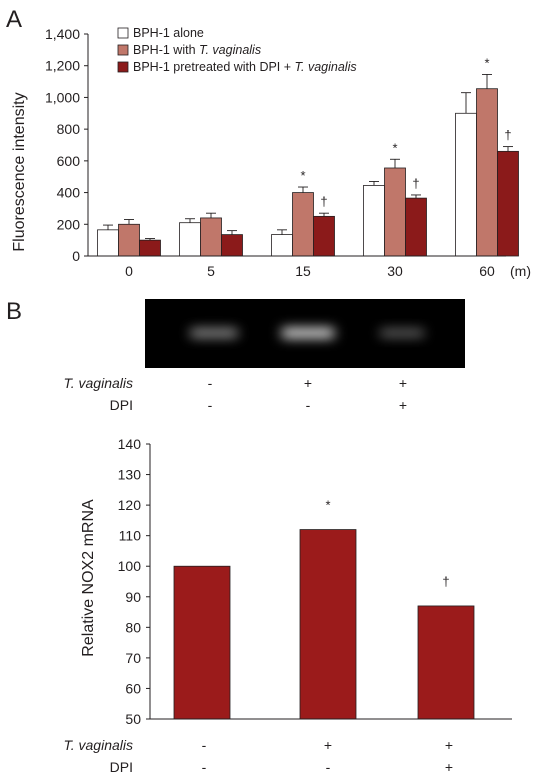 This screenshot has height=779, width=536. Describe the element at coordinates (62, 97) in the screenshot. I see `panel-a-y-tick-label: 1,000` at that location.